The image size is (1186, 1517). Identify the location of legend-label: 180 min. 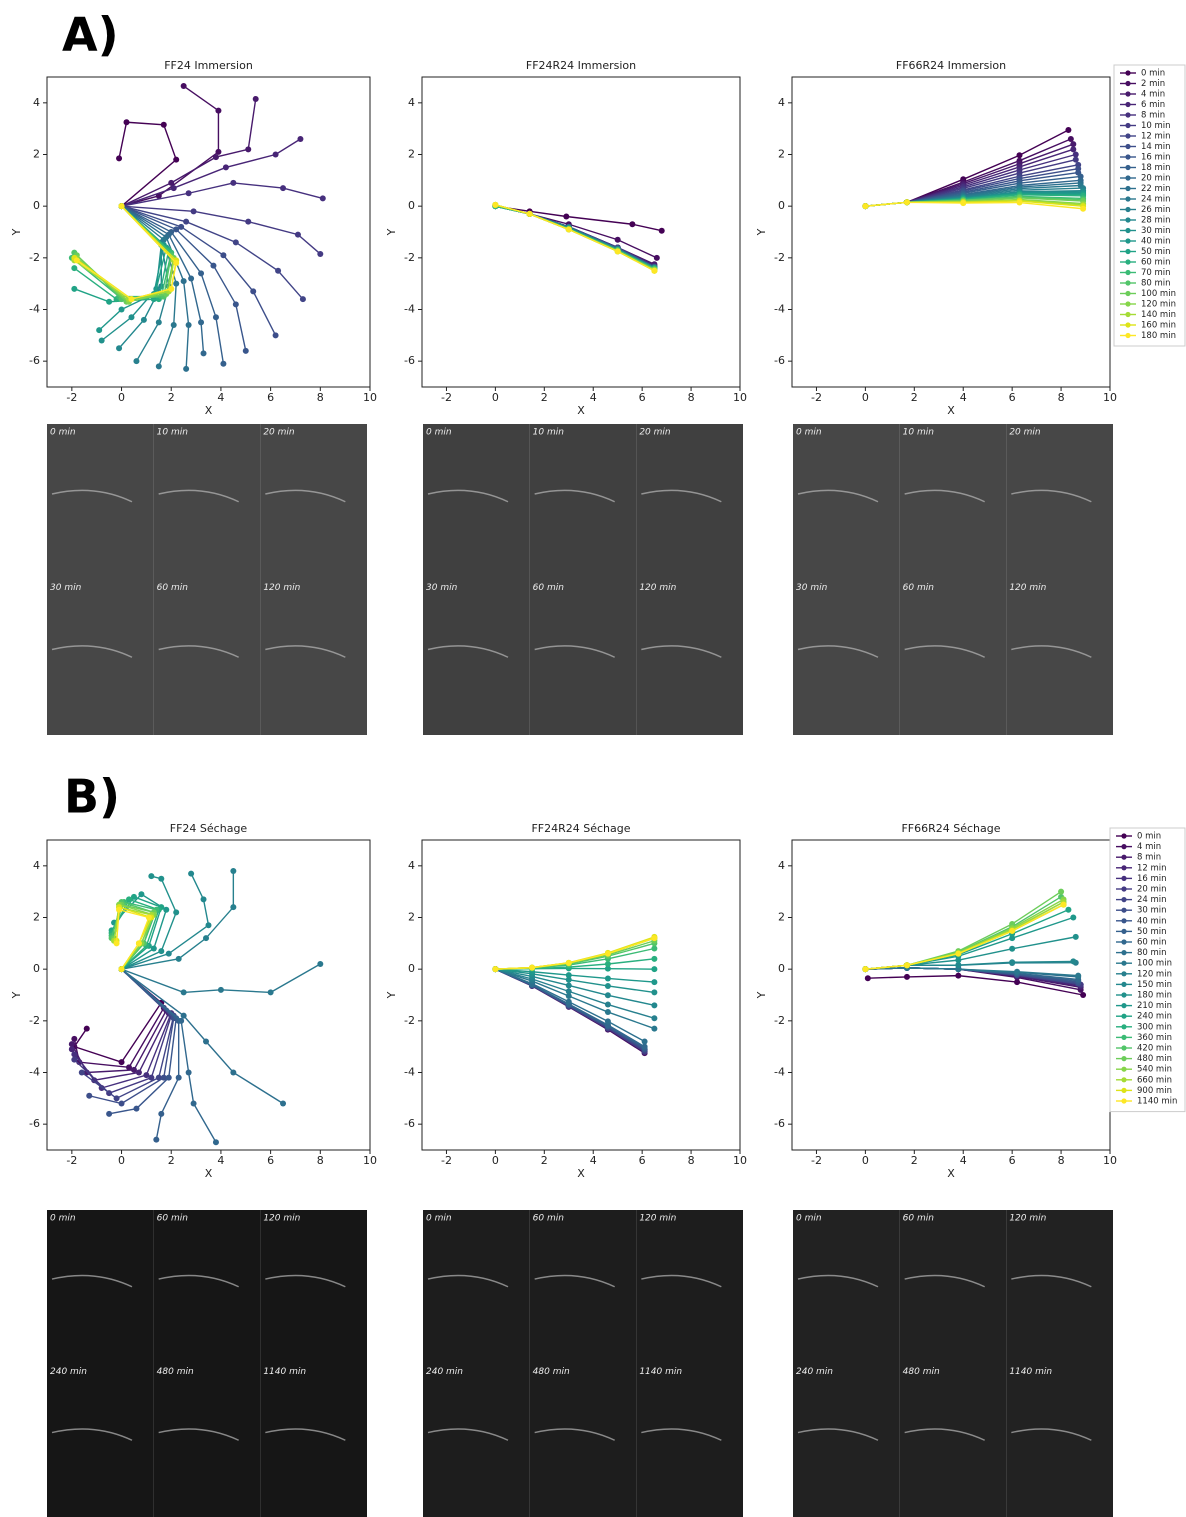
(1158, 336).